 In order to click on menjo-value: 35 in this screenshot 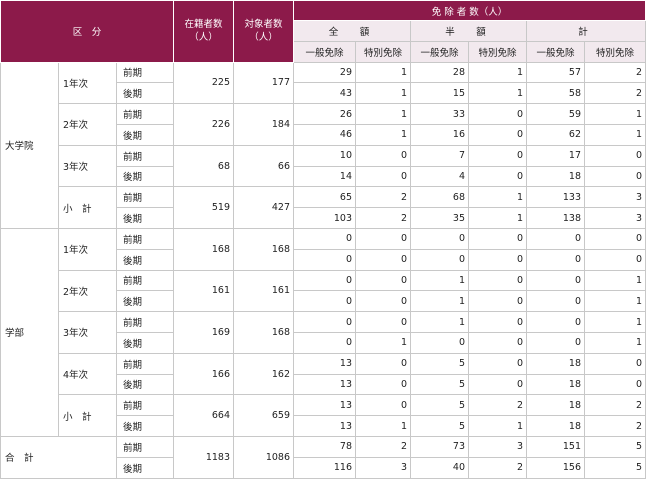, I will do `click(440, 218)`.